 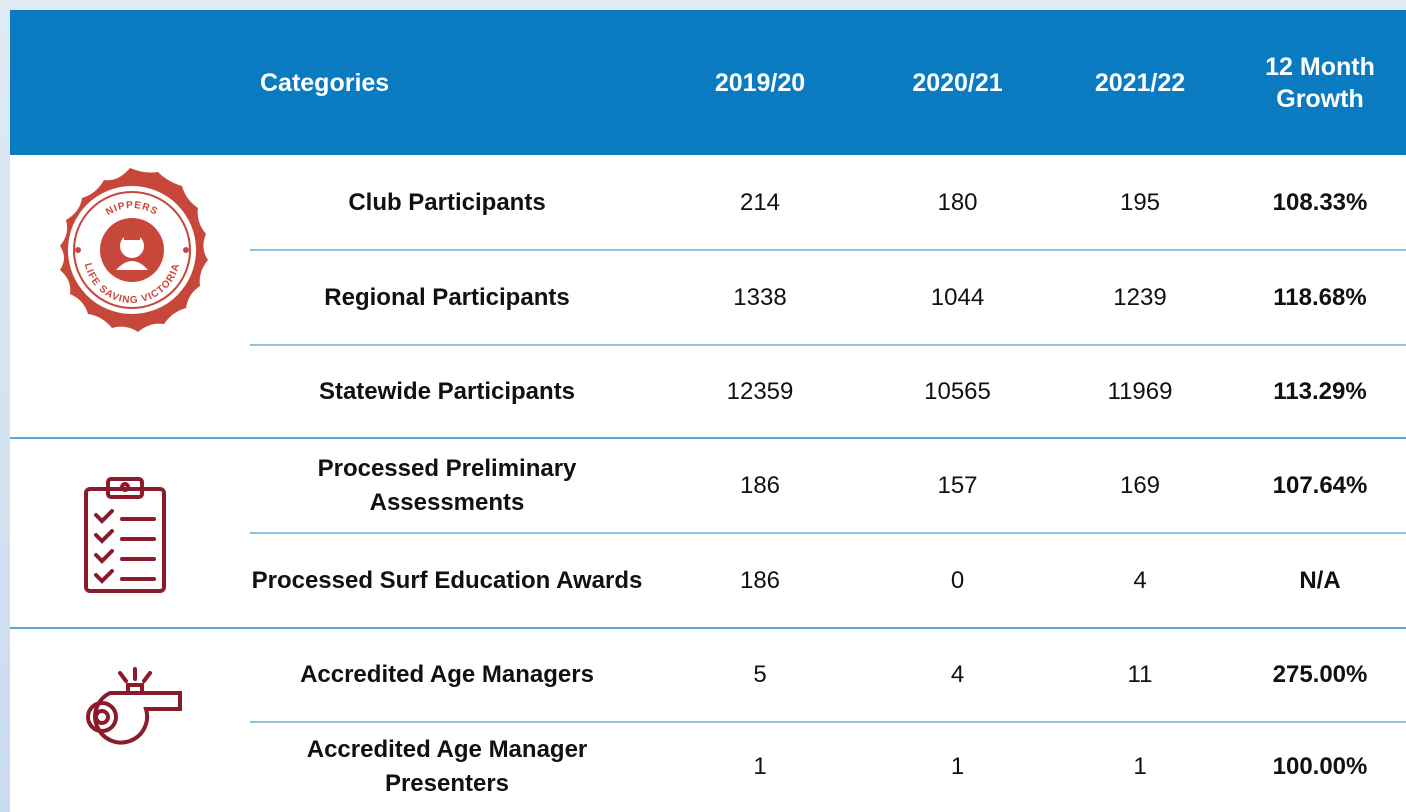 I want to click on header-cell: 2021/22, so click(x=1140, y=82).